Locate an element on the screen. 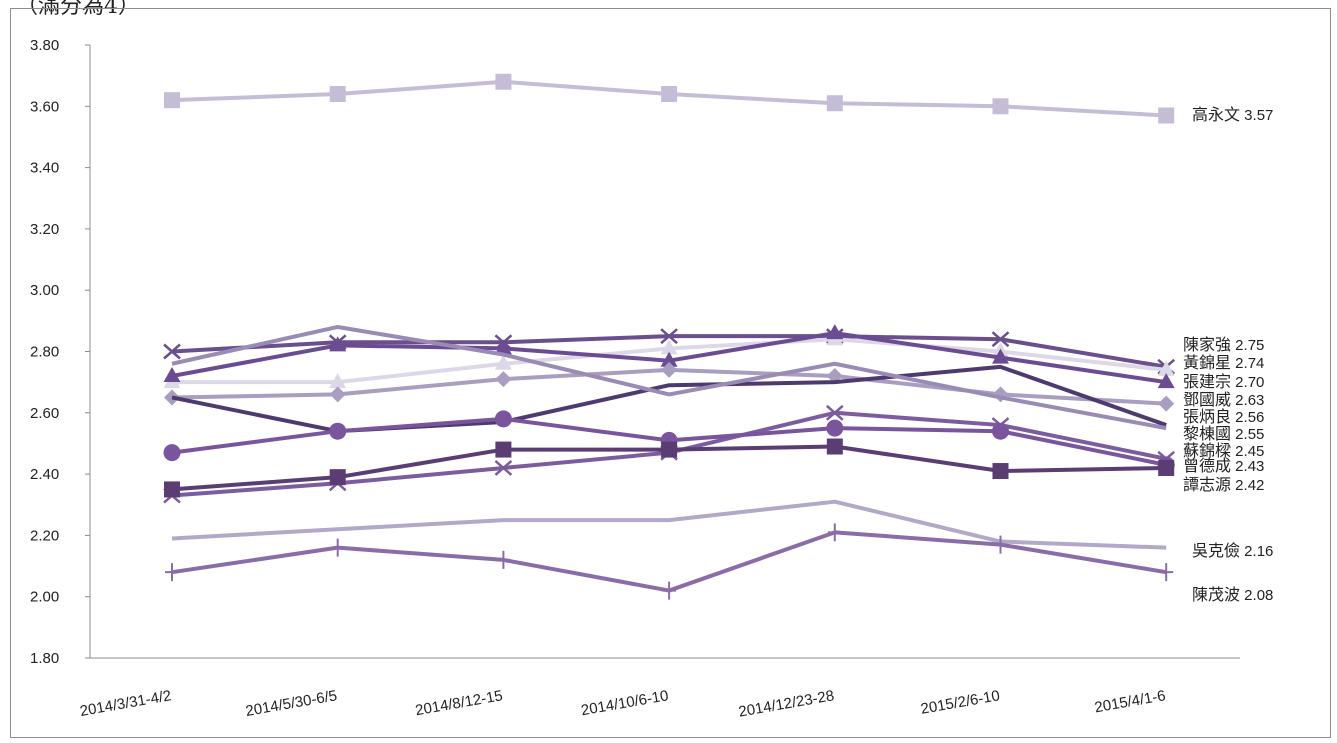  end-label: 張建宗 2.70 is located at coordinates (1223, 382).